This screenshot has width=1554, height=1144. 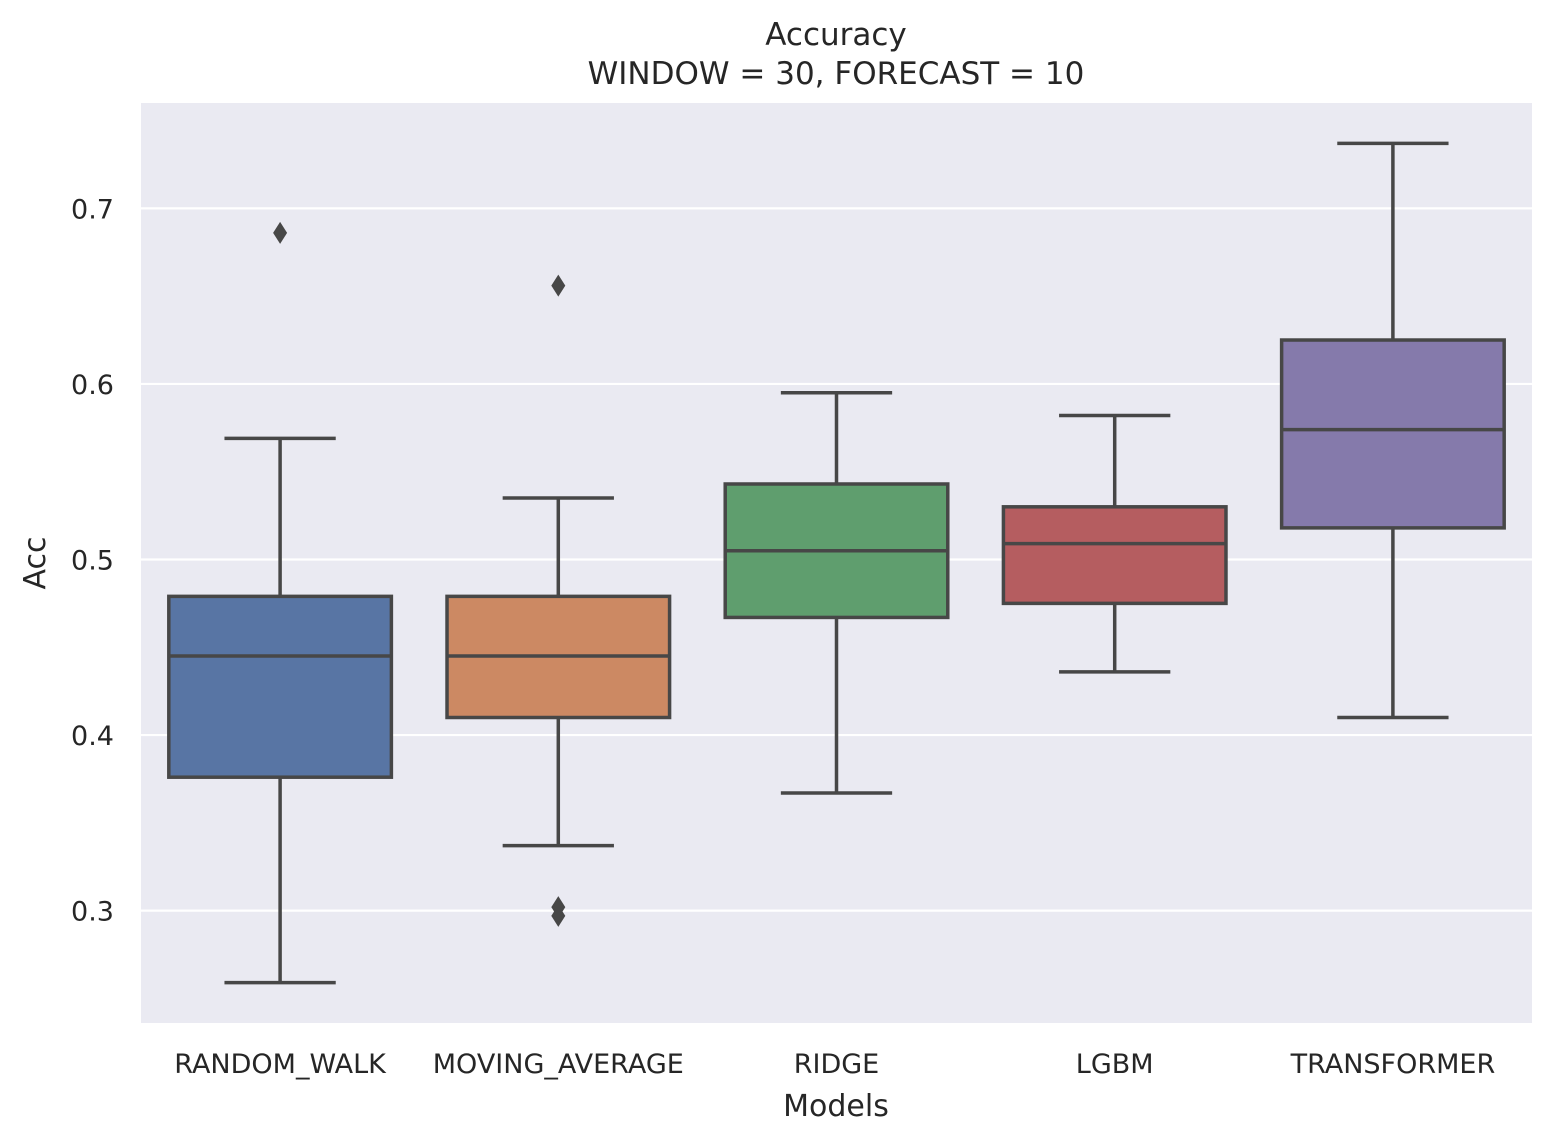 What do you see at coordinates (92, 209) in the screenshot?
I see `y-tick-label: 0.7` at bounding box center [92, 209].